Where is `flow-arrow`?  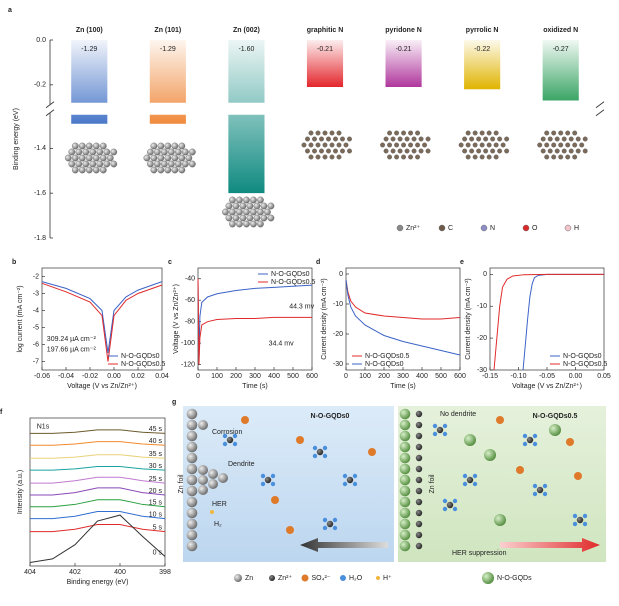 flow-arrow is located at coordinates (344, 545).